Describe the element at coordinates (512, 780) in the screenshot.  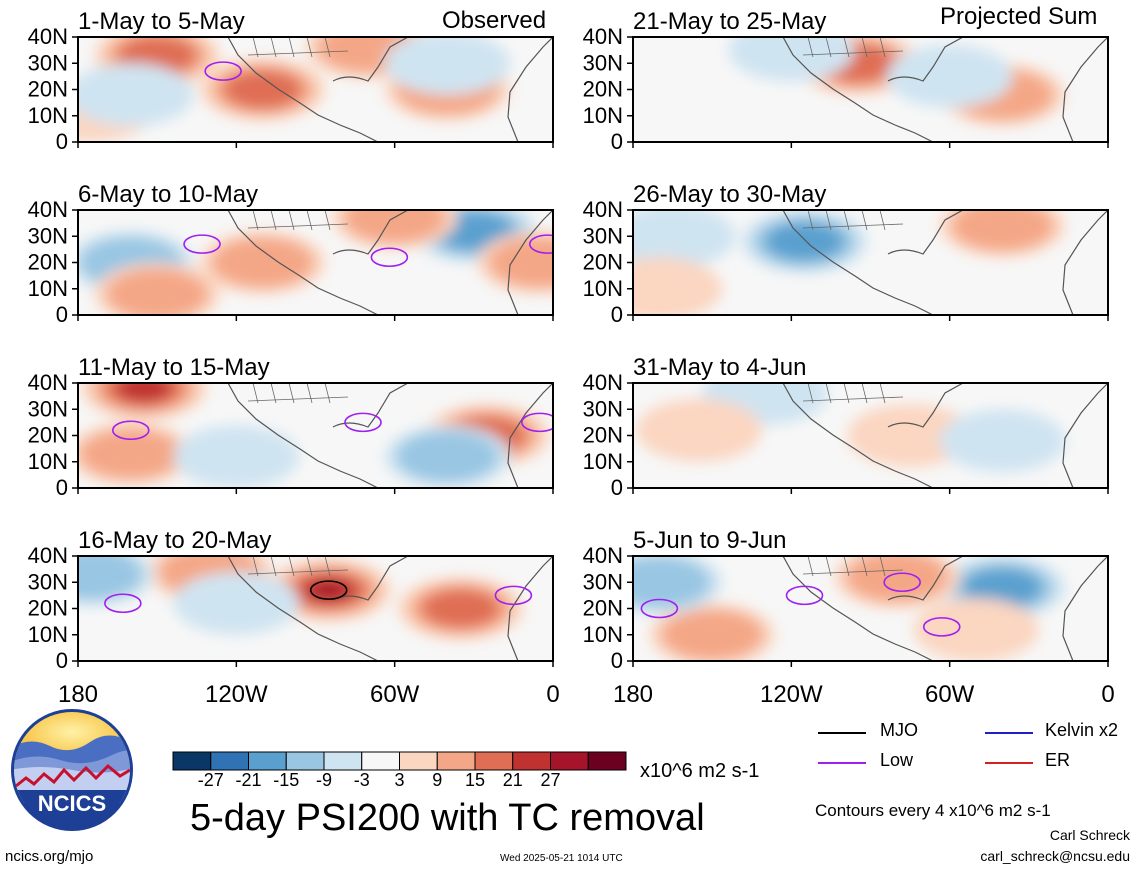
I see `colorbar-tick-label: 21` at that location.